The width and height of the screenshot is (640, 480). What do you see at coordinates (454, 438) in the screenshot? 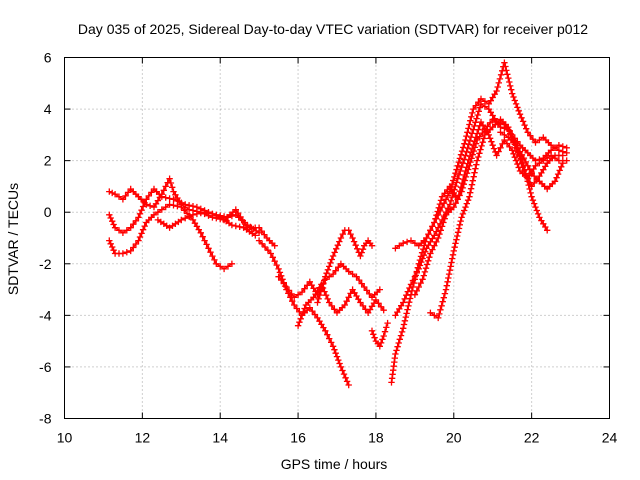
I see `x-tick-label: 20` at bounding box center [454, 438].